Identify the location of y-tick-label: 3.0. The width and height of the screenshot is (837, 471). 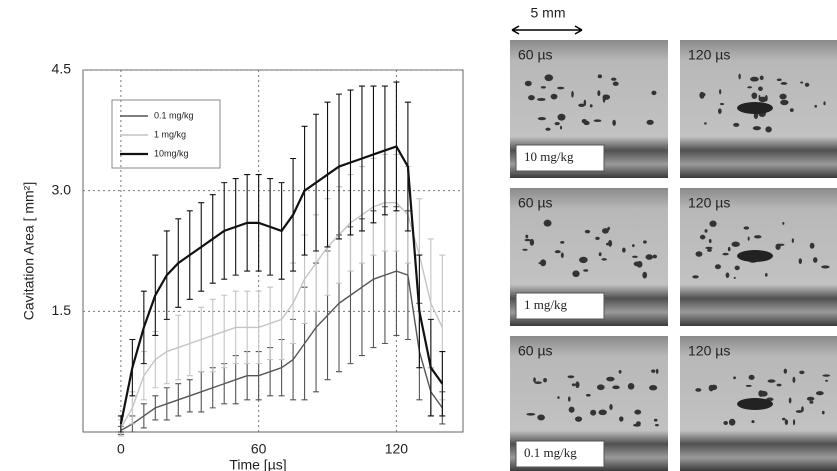
(62, 189).